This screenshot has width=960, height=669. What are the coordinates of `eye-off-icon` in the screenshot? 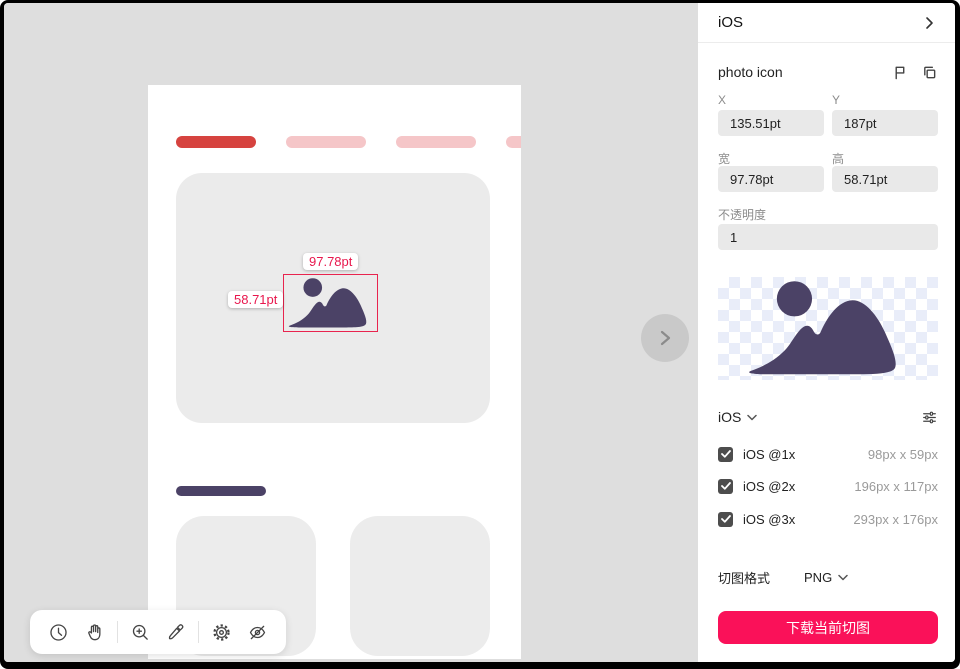 It's located at (257, 632).